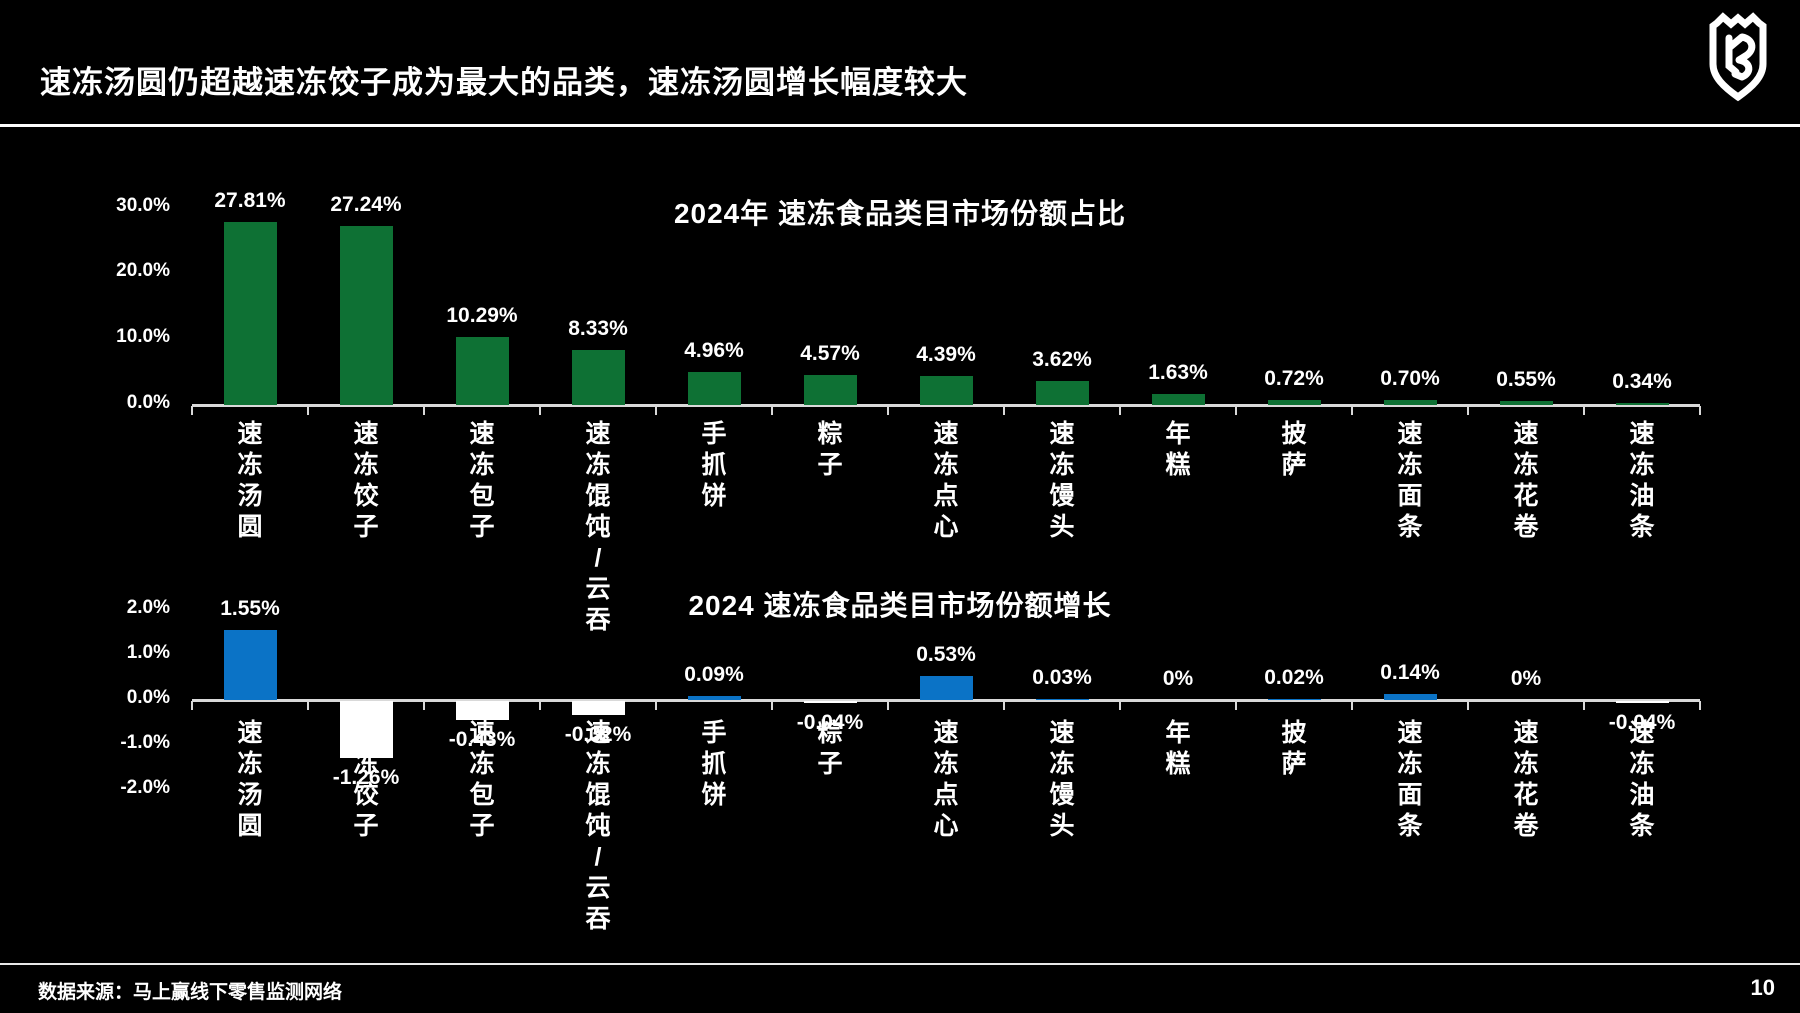  What do you see at coordinates (1410, 780) in the screenshot?
I see `category-label: 速冻面条` at bounding box center [1410, 780].